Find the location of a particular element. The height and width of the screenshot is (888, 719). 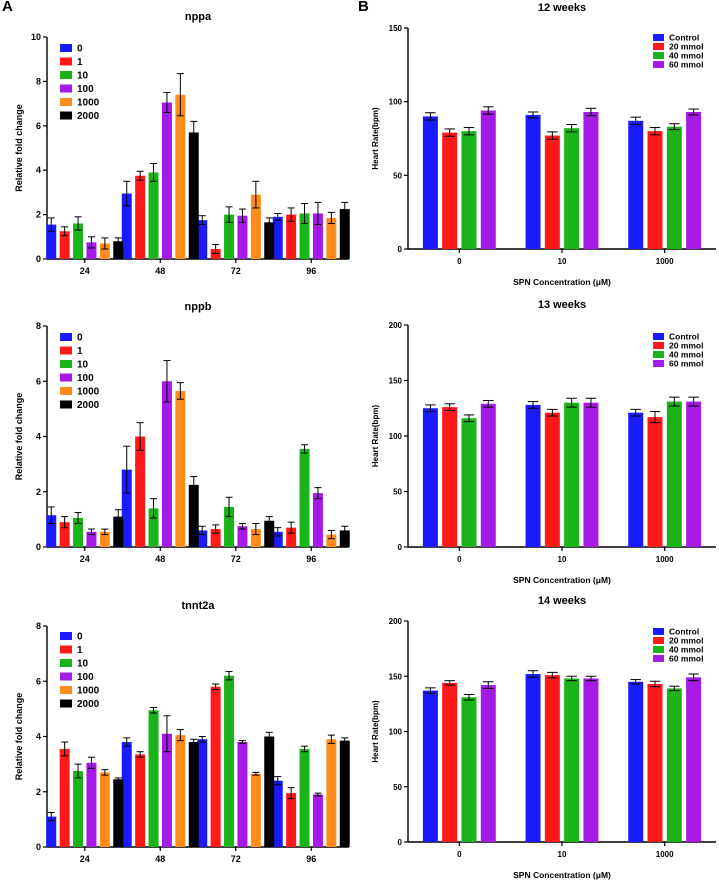

y-tick-label: 10 is located at coordinates (36, 37).